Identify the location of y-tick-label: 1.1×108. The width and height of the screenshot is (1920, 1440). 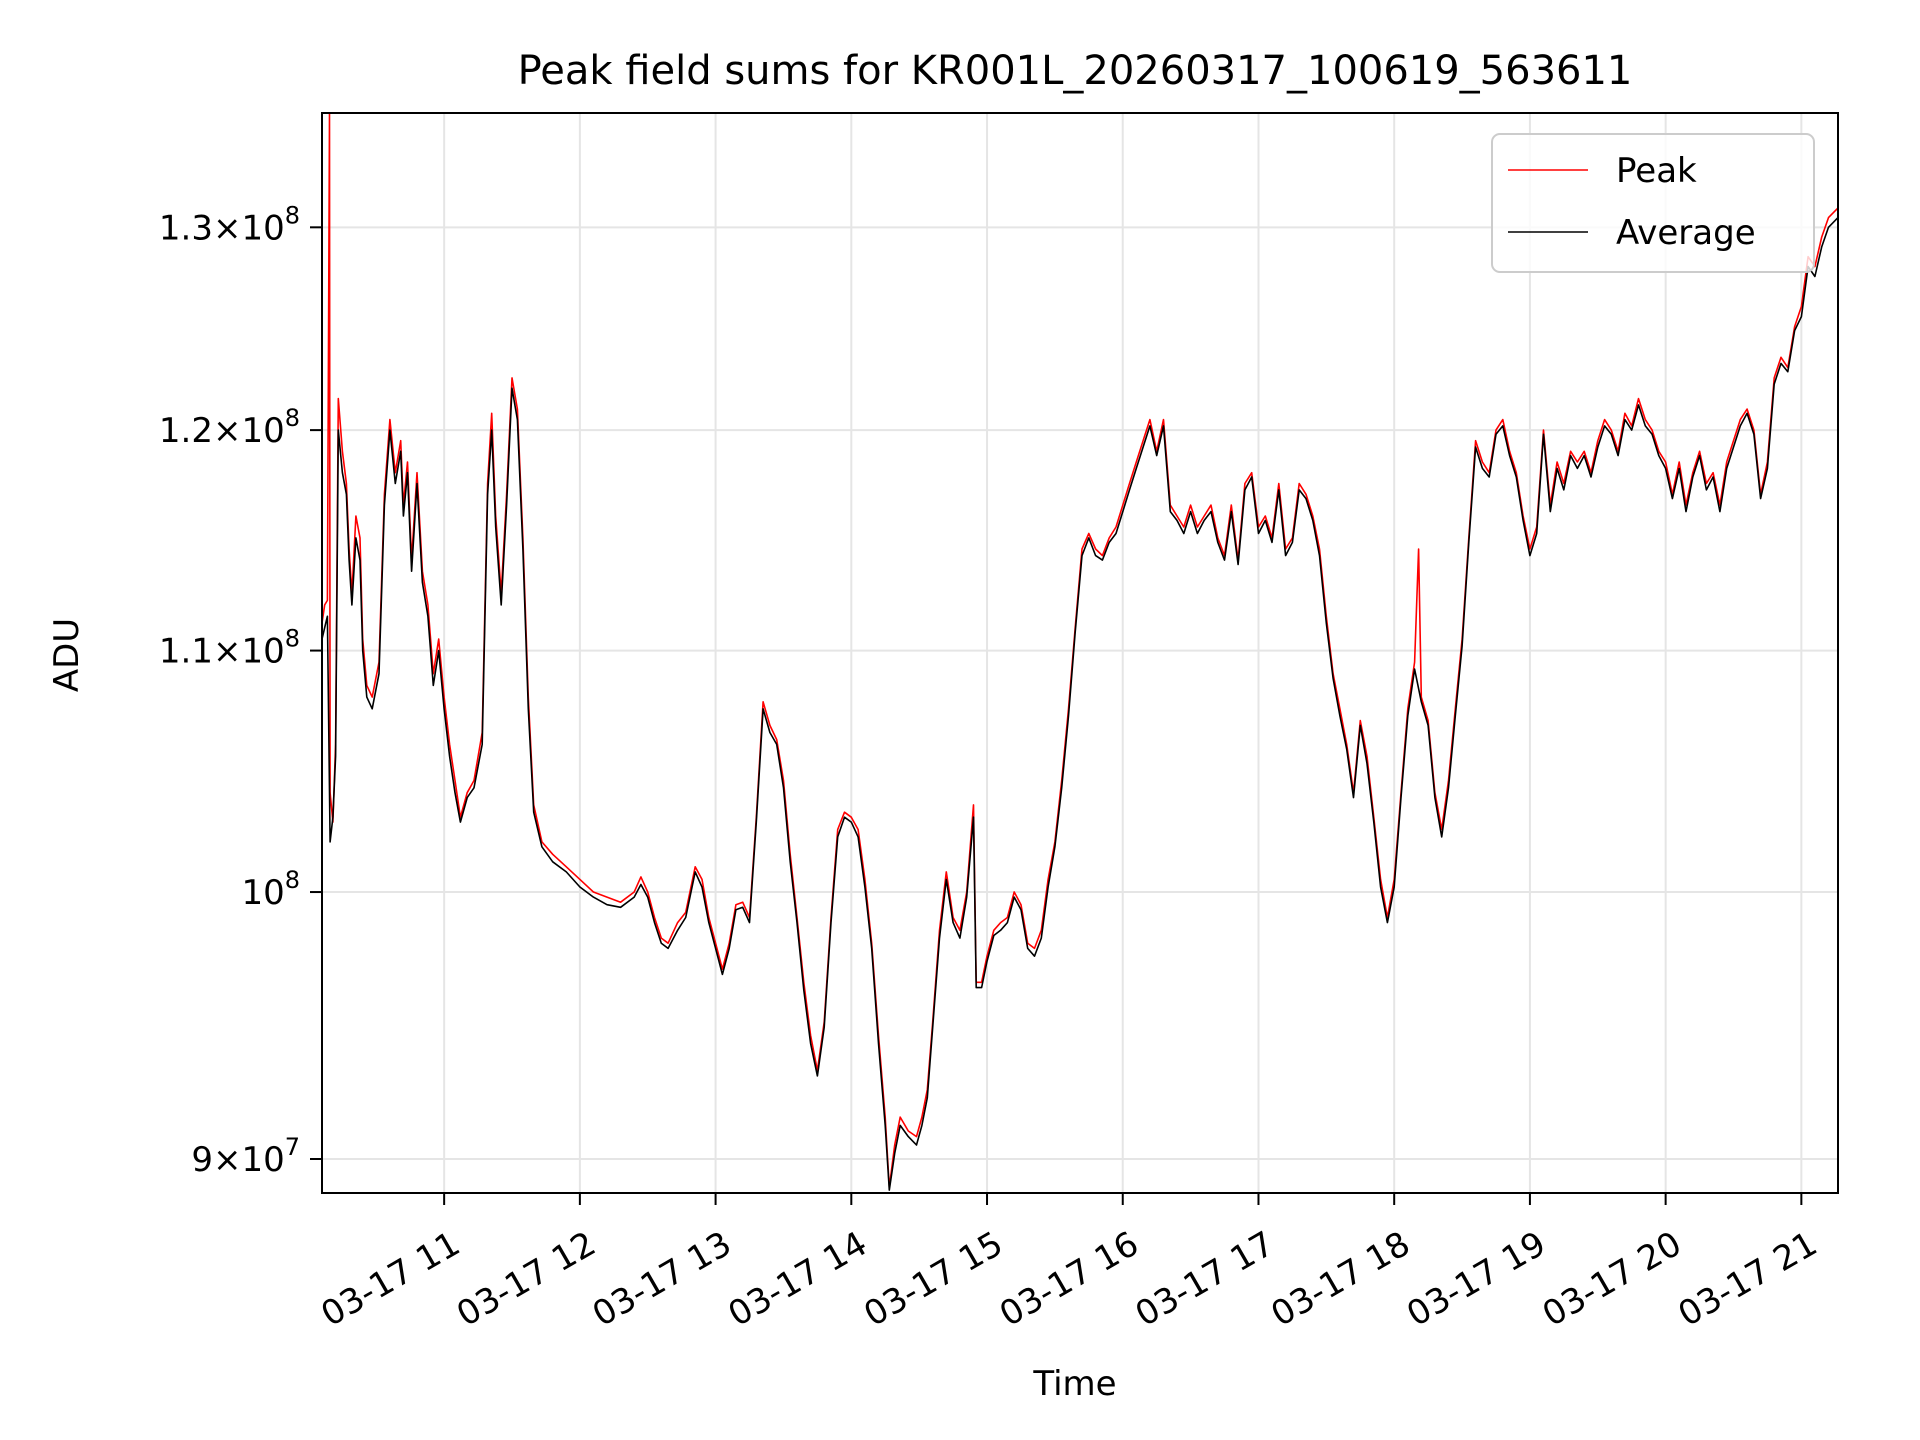
(229, 648).